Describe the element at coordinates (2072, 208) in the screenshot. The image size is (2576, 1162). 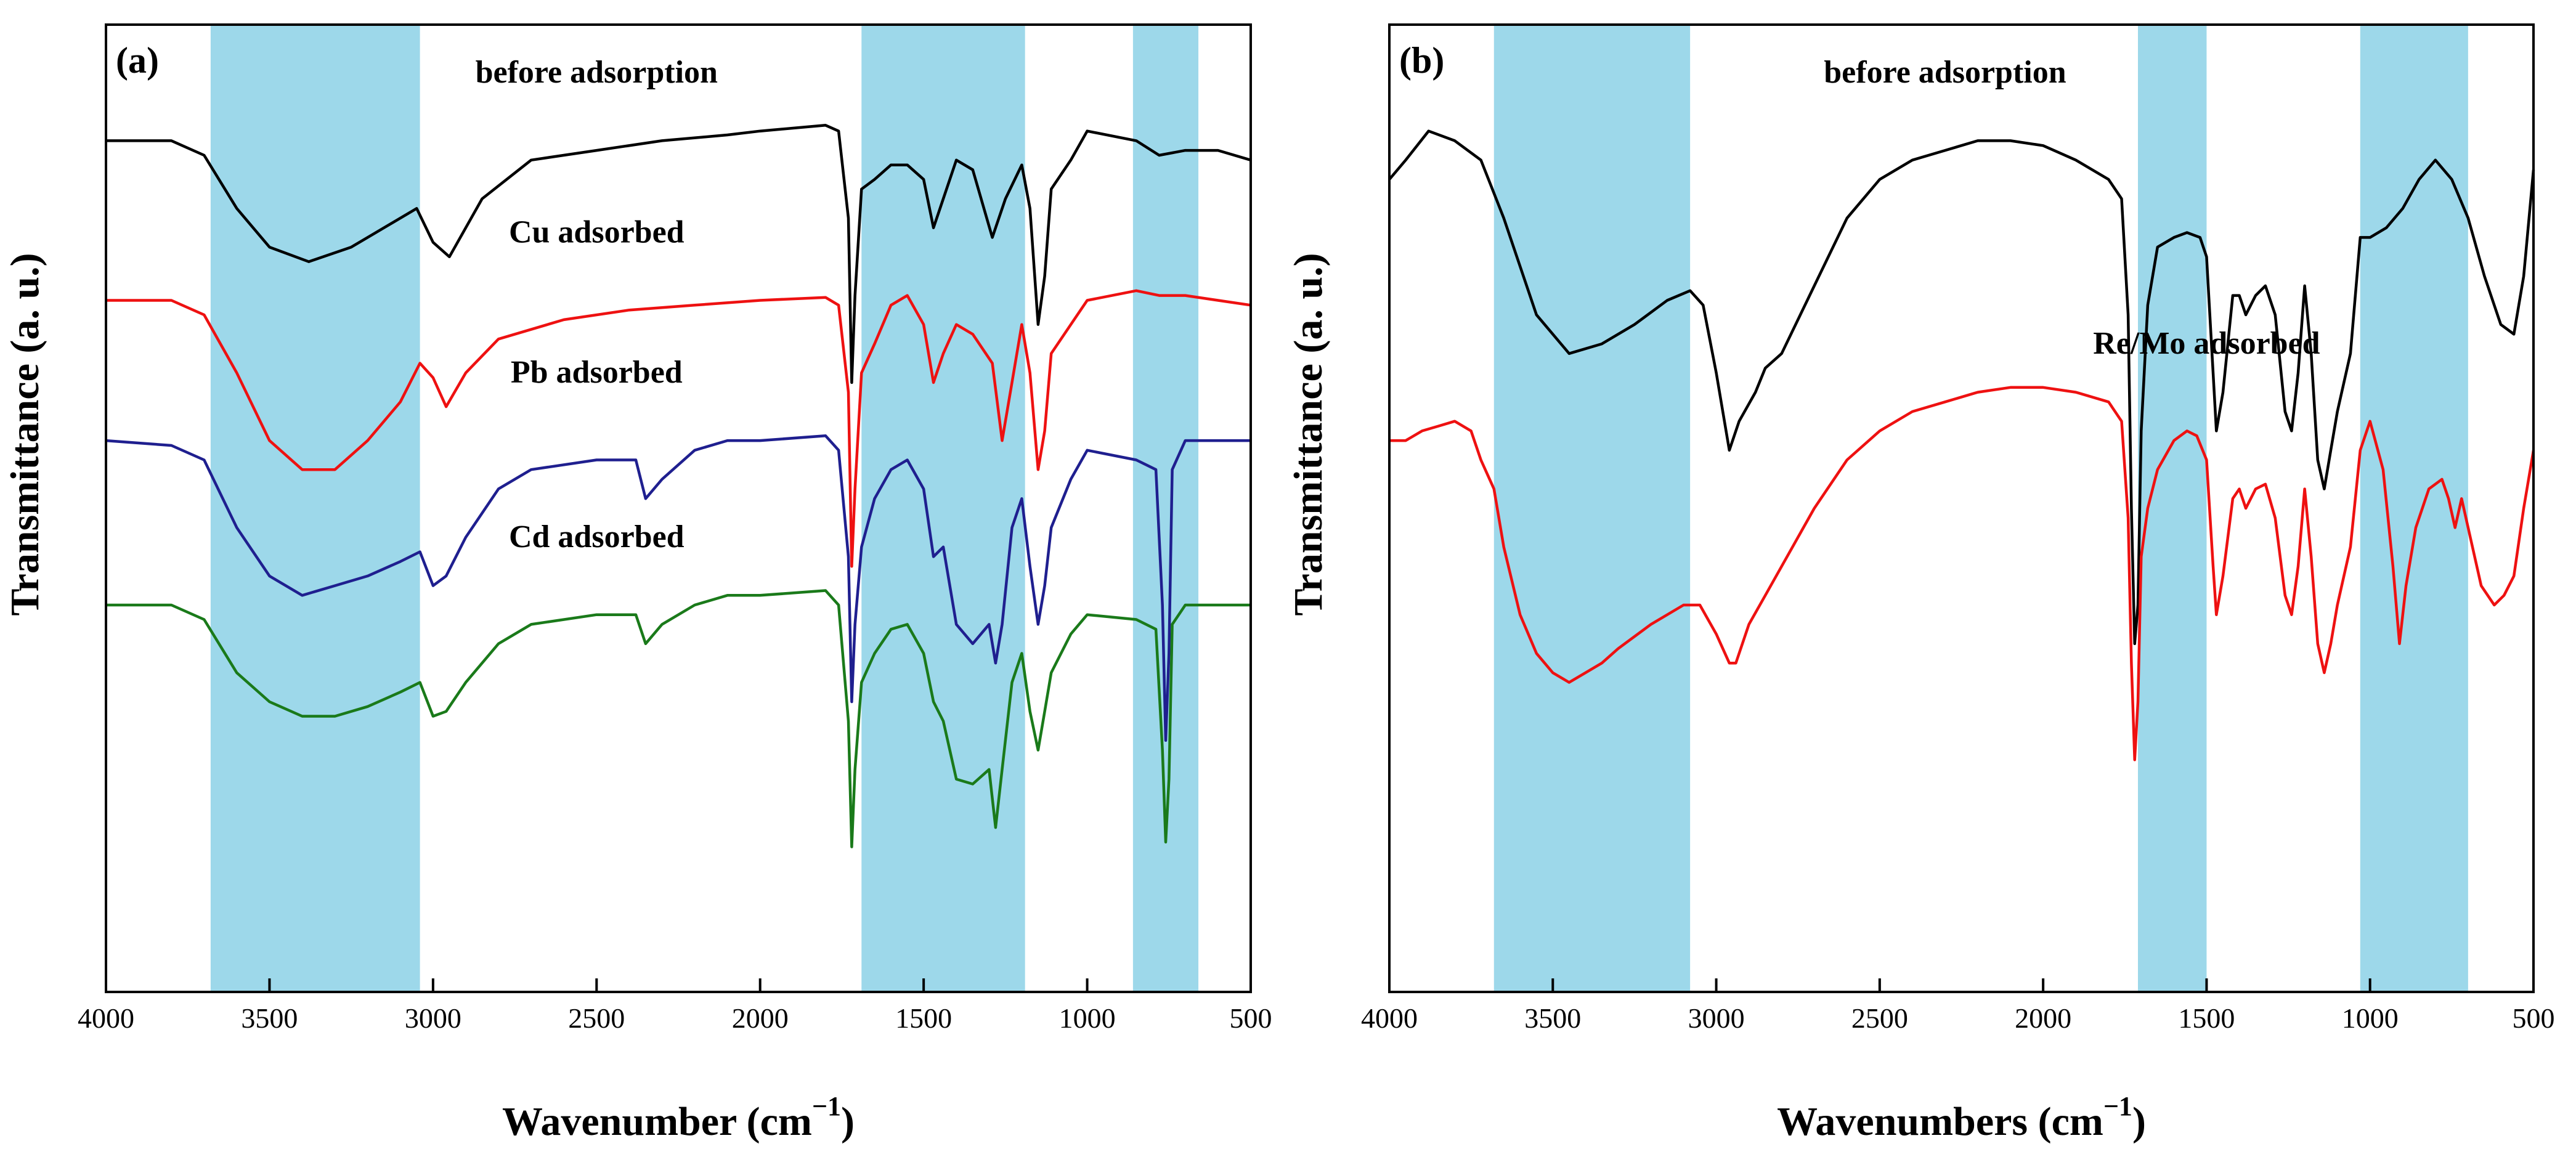
I see `panel-b-curve-labels: before adsorption Re/Mo adsorbed` at that location.